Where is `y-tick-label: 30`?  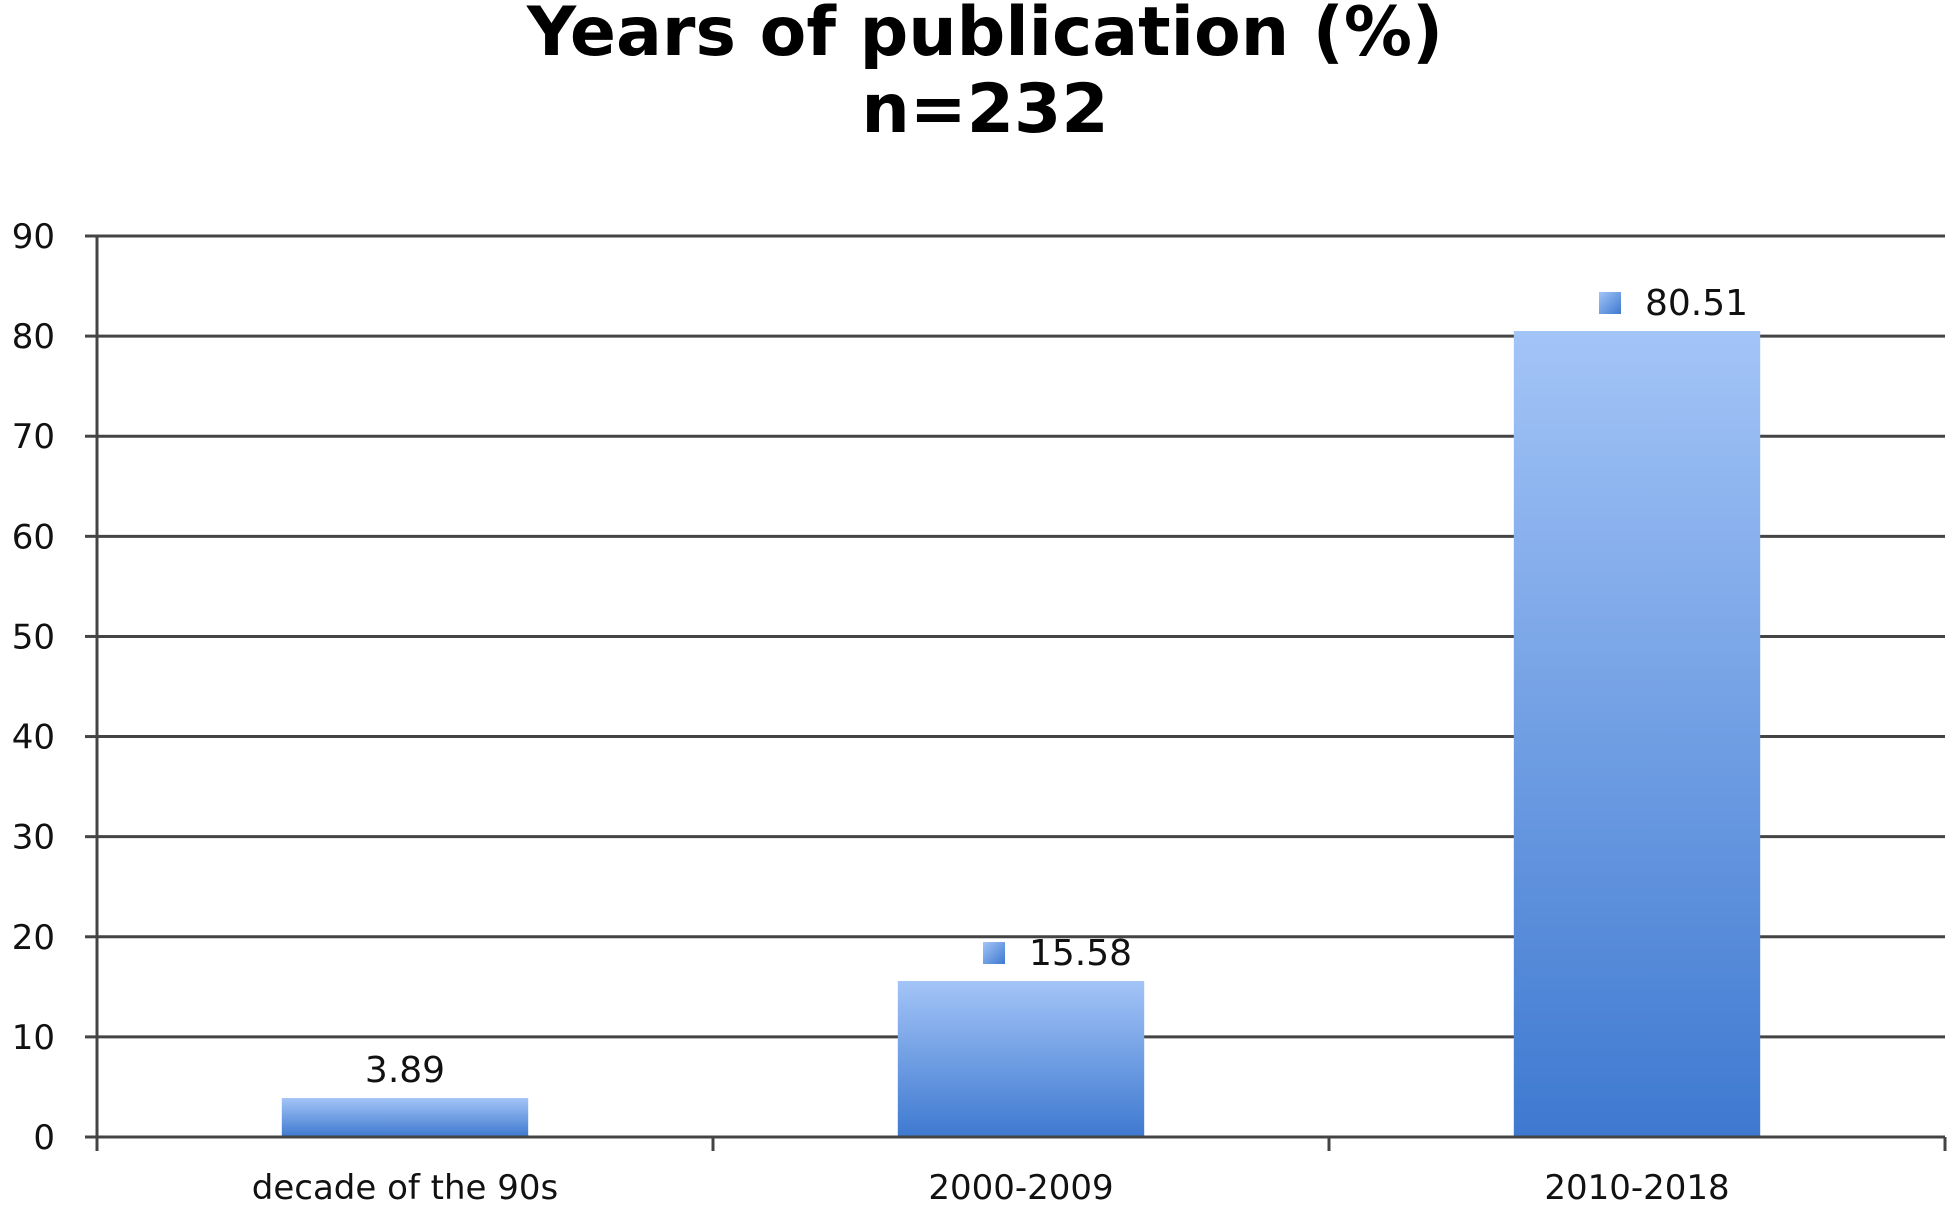
y-tick-label: 30 is located at coordinates (33, 838).